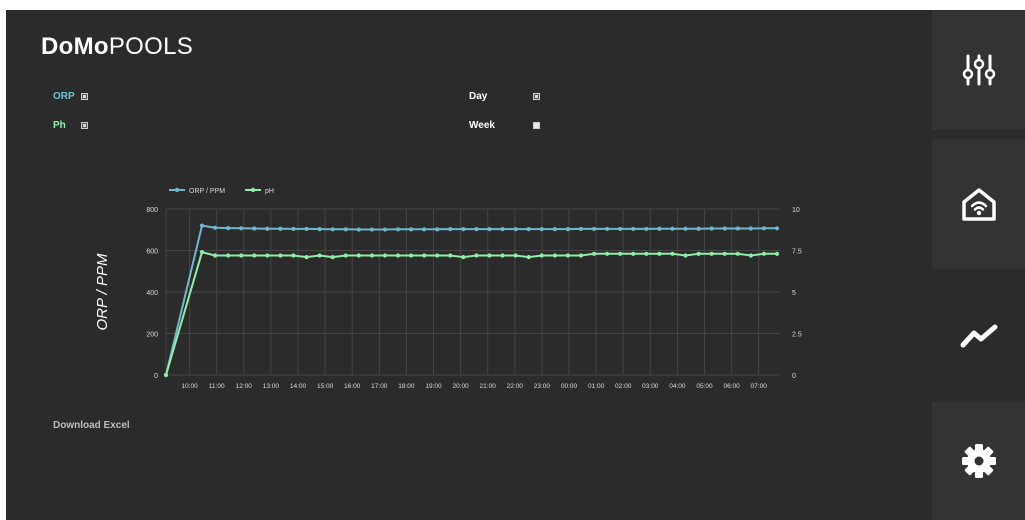  I want to click on orp-checkbox, so click(84, 96).